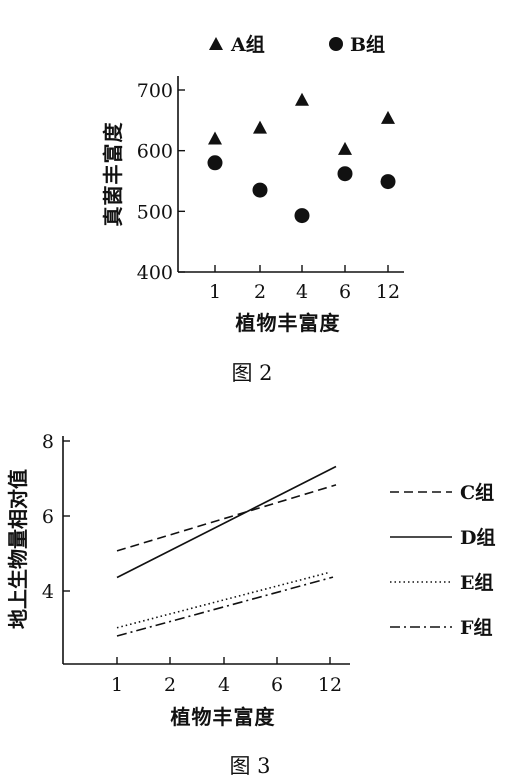  What do you see at coordinates (388, 292) in the screenshot?
I see `fig2-x-tick-label: 12` at bounding box center [388, 292].